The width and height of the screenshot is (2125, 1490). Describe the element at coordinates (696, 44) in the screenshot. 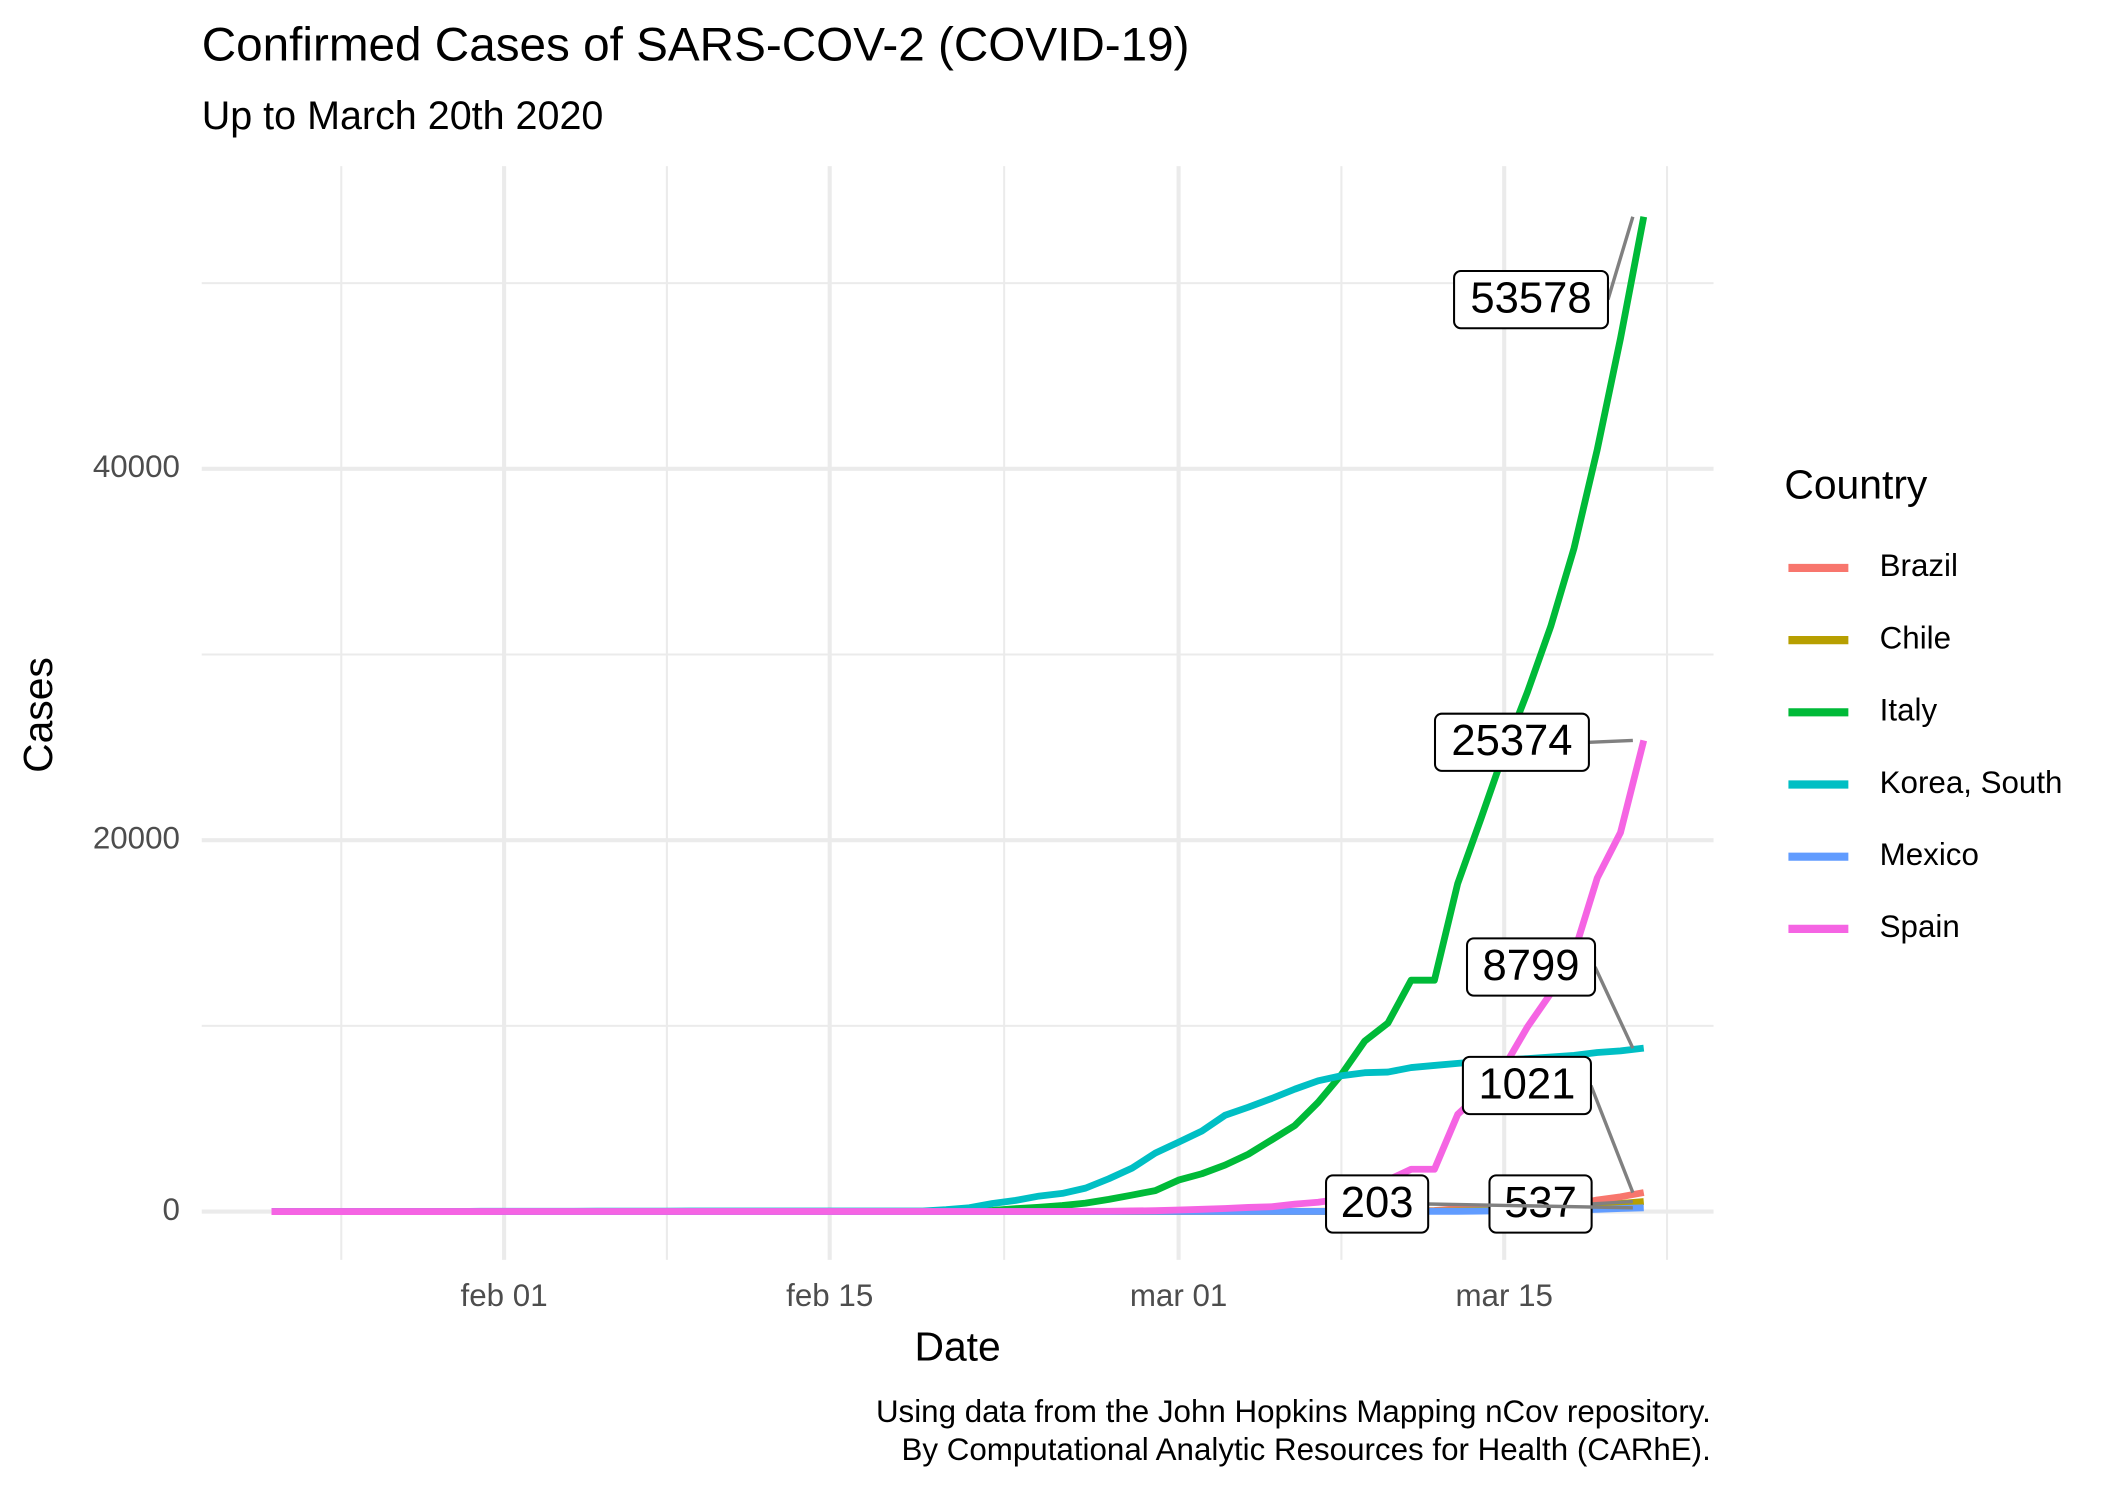

I see `chart-title: Confirmed Cases of SARS-COV-2 (COVID-19)` at that location.